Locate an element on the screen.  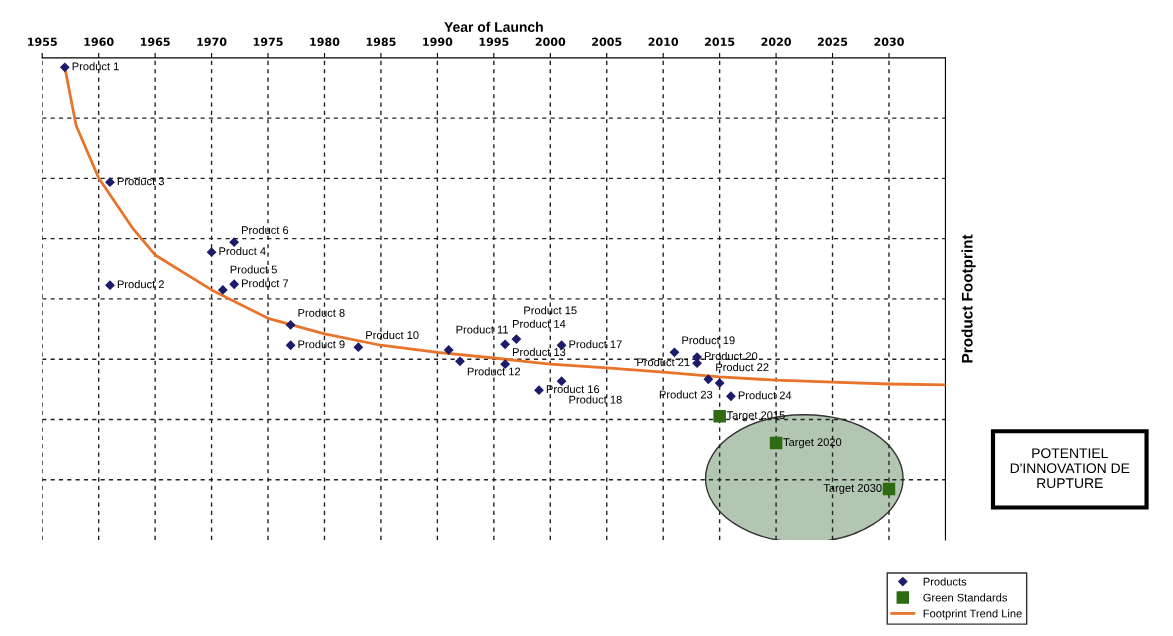
annotation: Product 18 is located at coordinates (595, 399).